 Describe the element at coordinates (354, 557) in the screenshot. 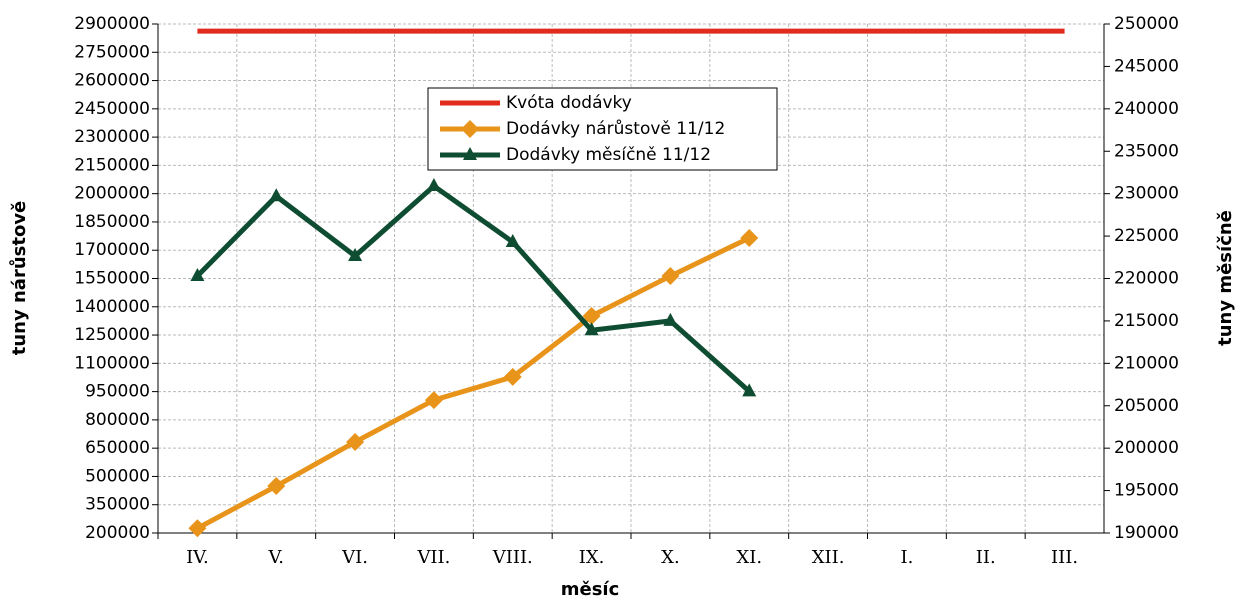

I see `x-tick-label: VI.` at that location.